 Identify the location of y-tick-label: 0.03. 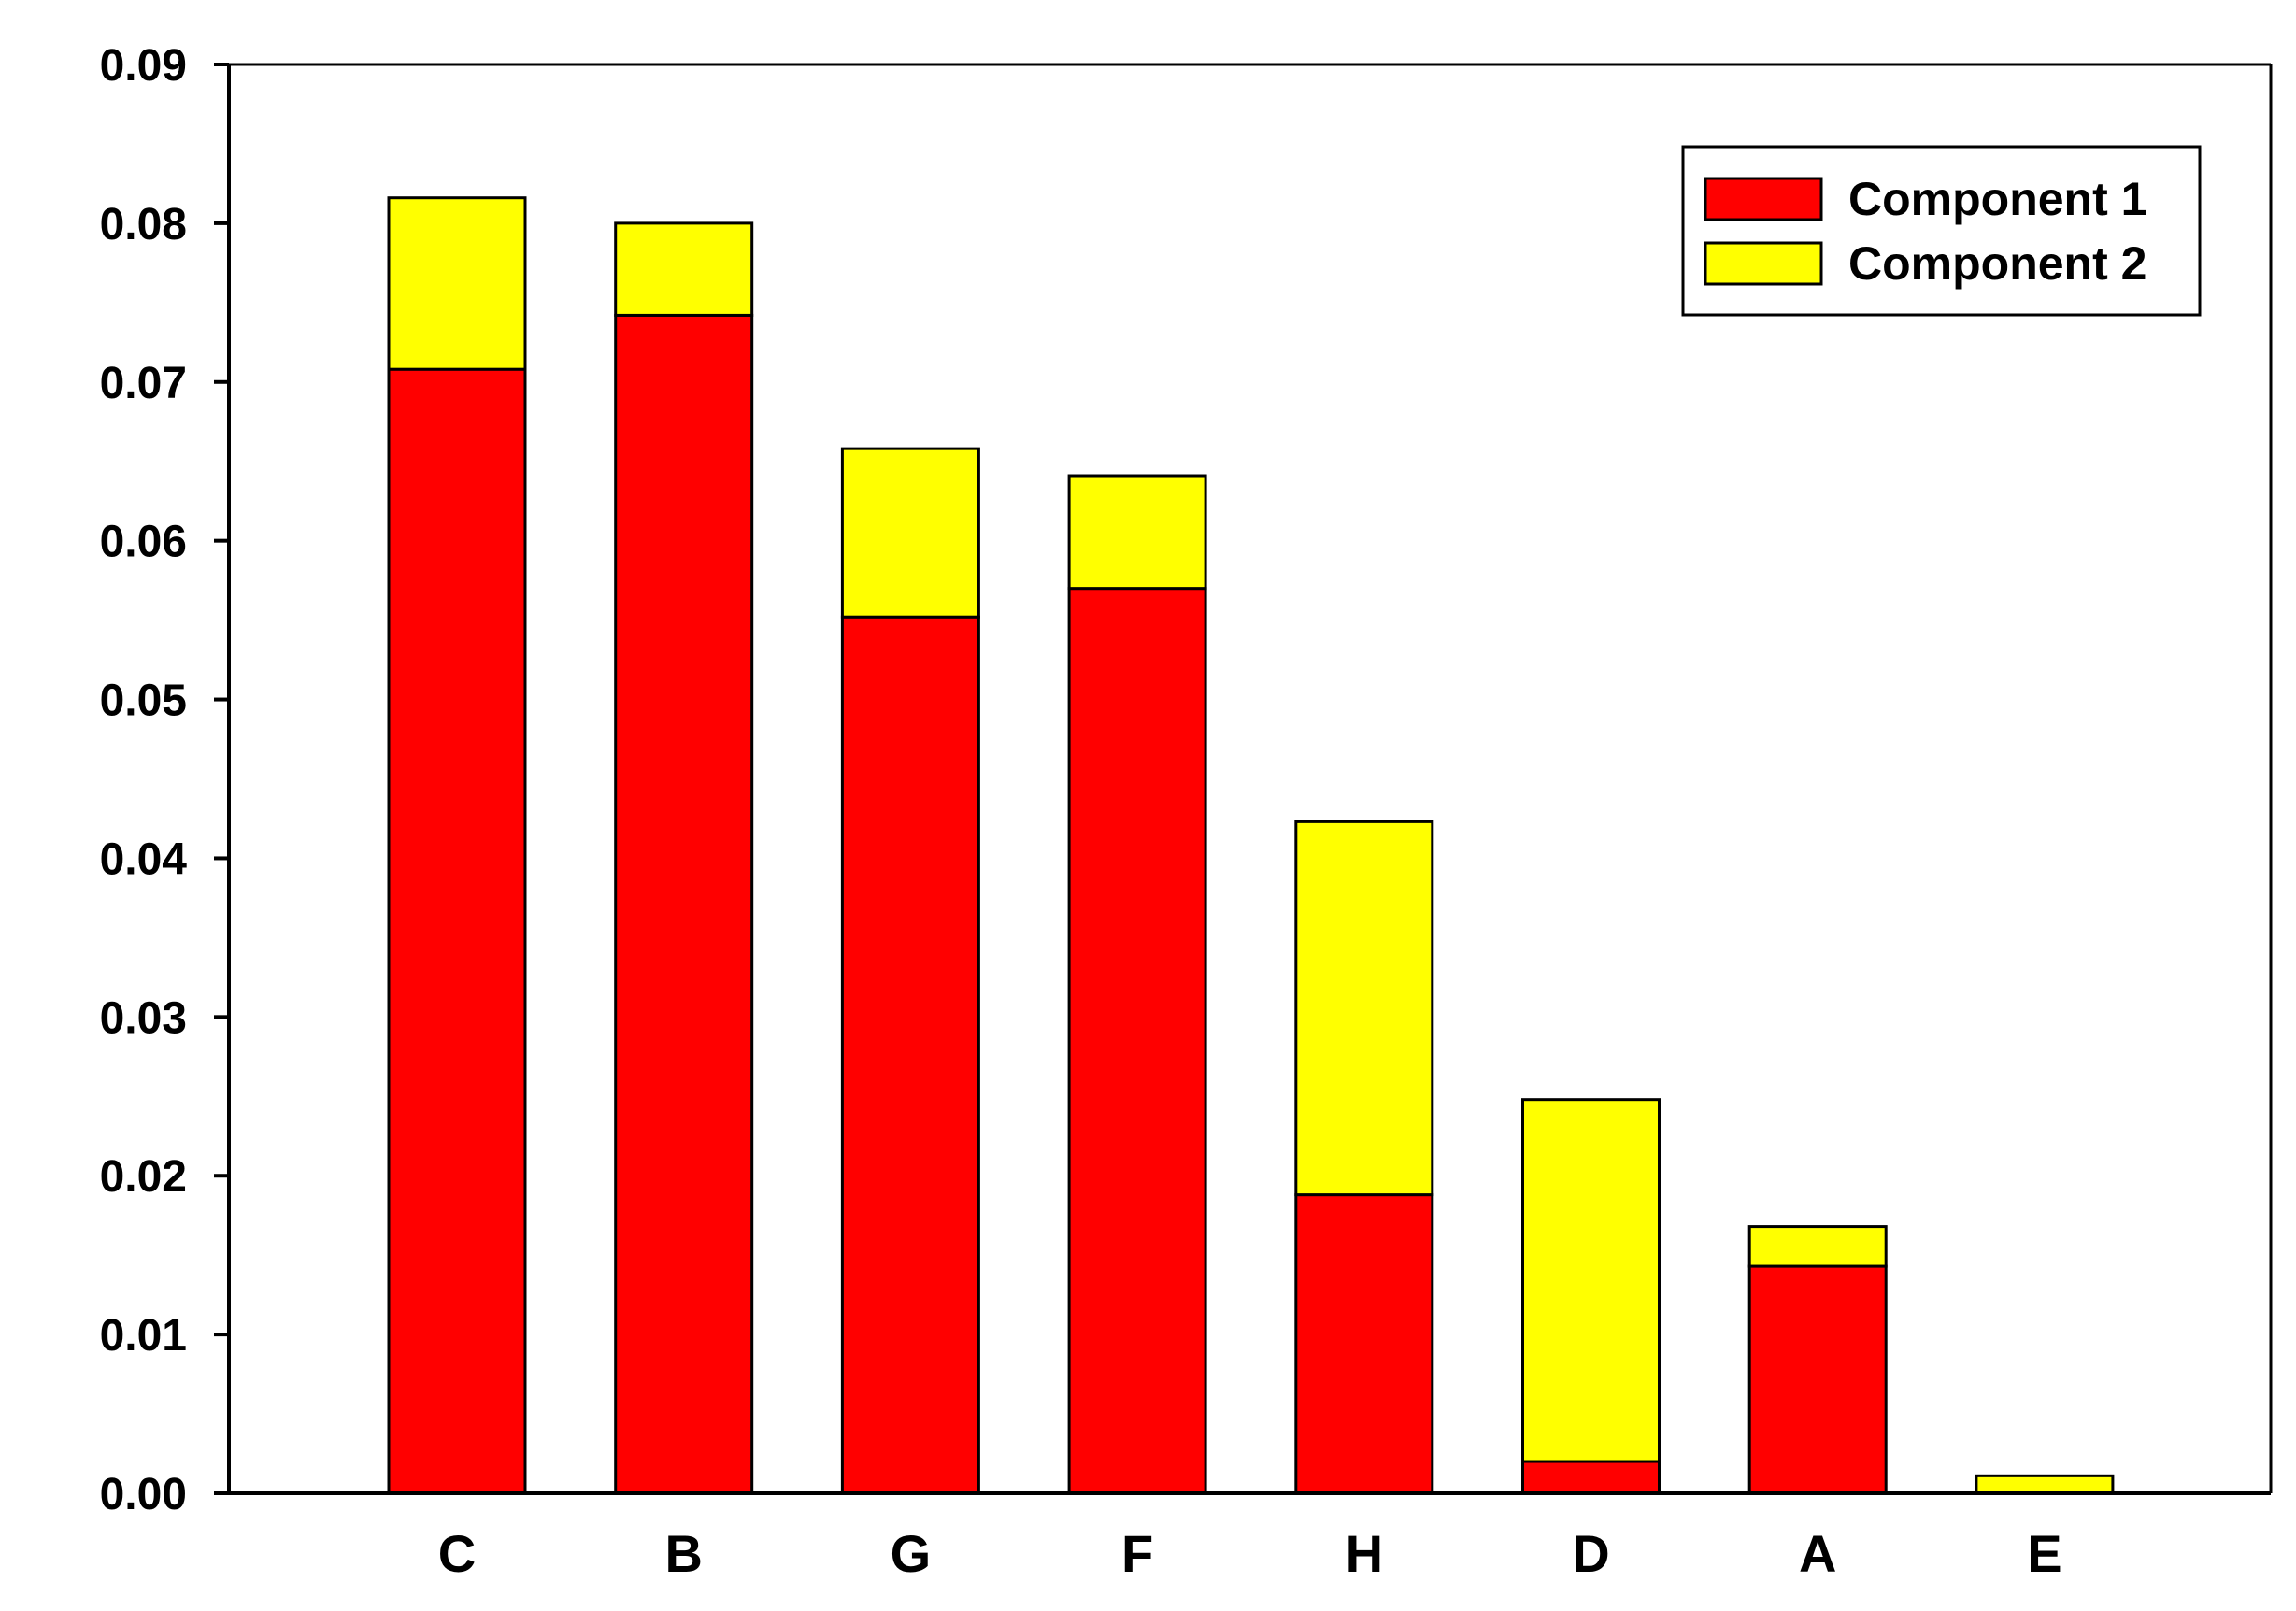
(143, 1018).